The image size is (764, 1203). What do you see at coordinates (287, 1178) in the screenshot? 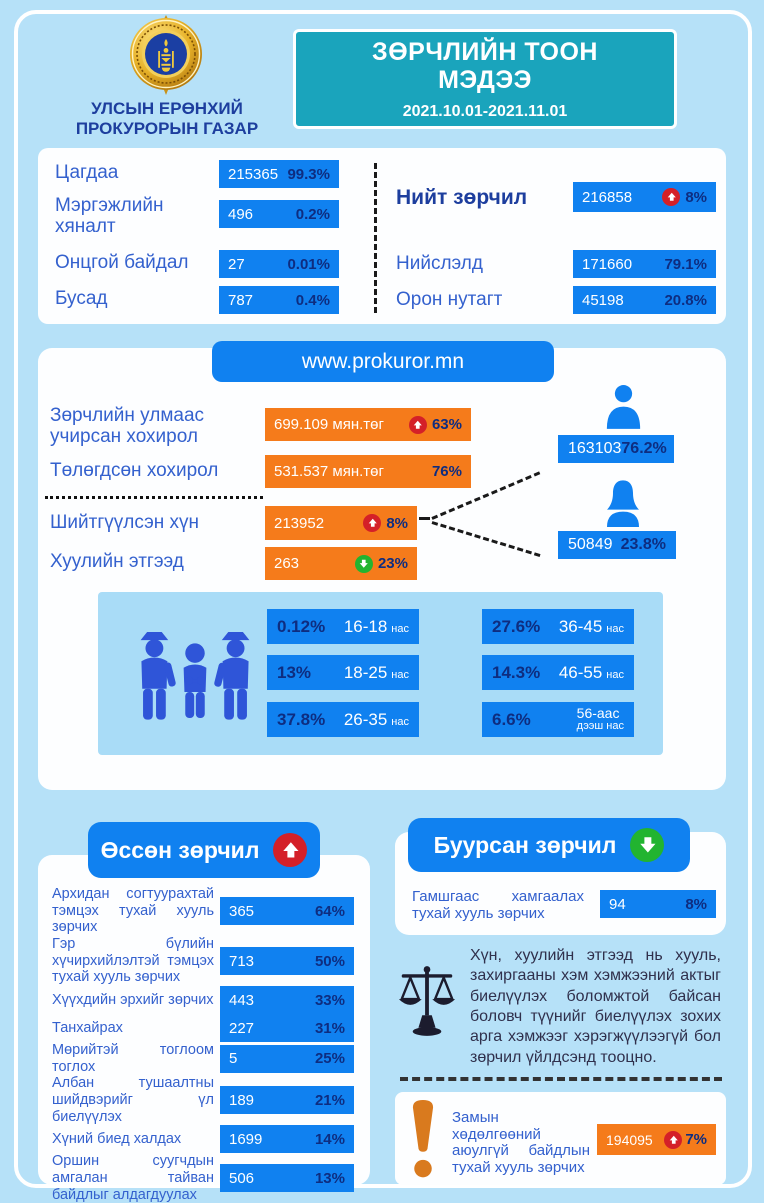
I see `violation-stat-box: 506 13%` at bounding box center [287, 1178].